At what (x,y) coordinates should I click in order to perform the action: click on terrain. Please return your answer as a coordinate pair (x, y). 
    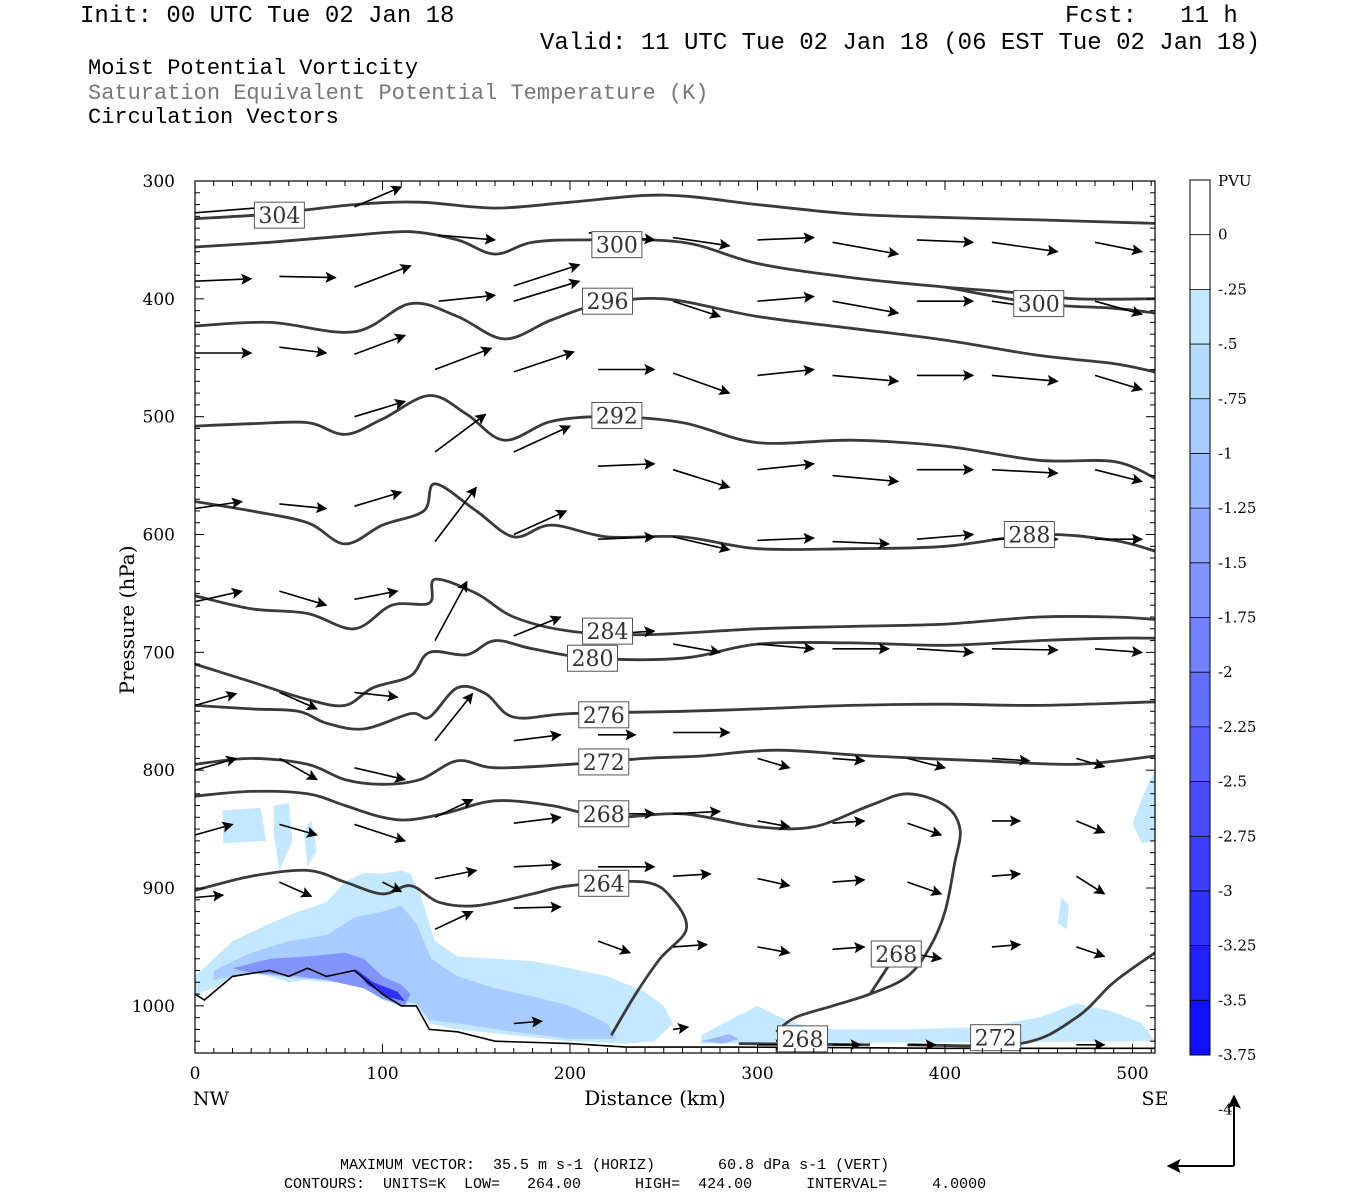
    Looking at the image, I should click on (675, 1008).